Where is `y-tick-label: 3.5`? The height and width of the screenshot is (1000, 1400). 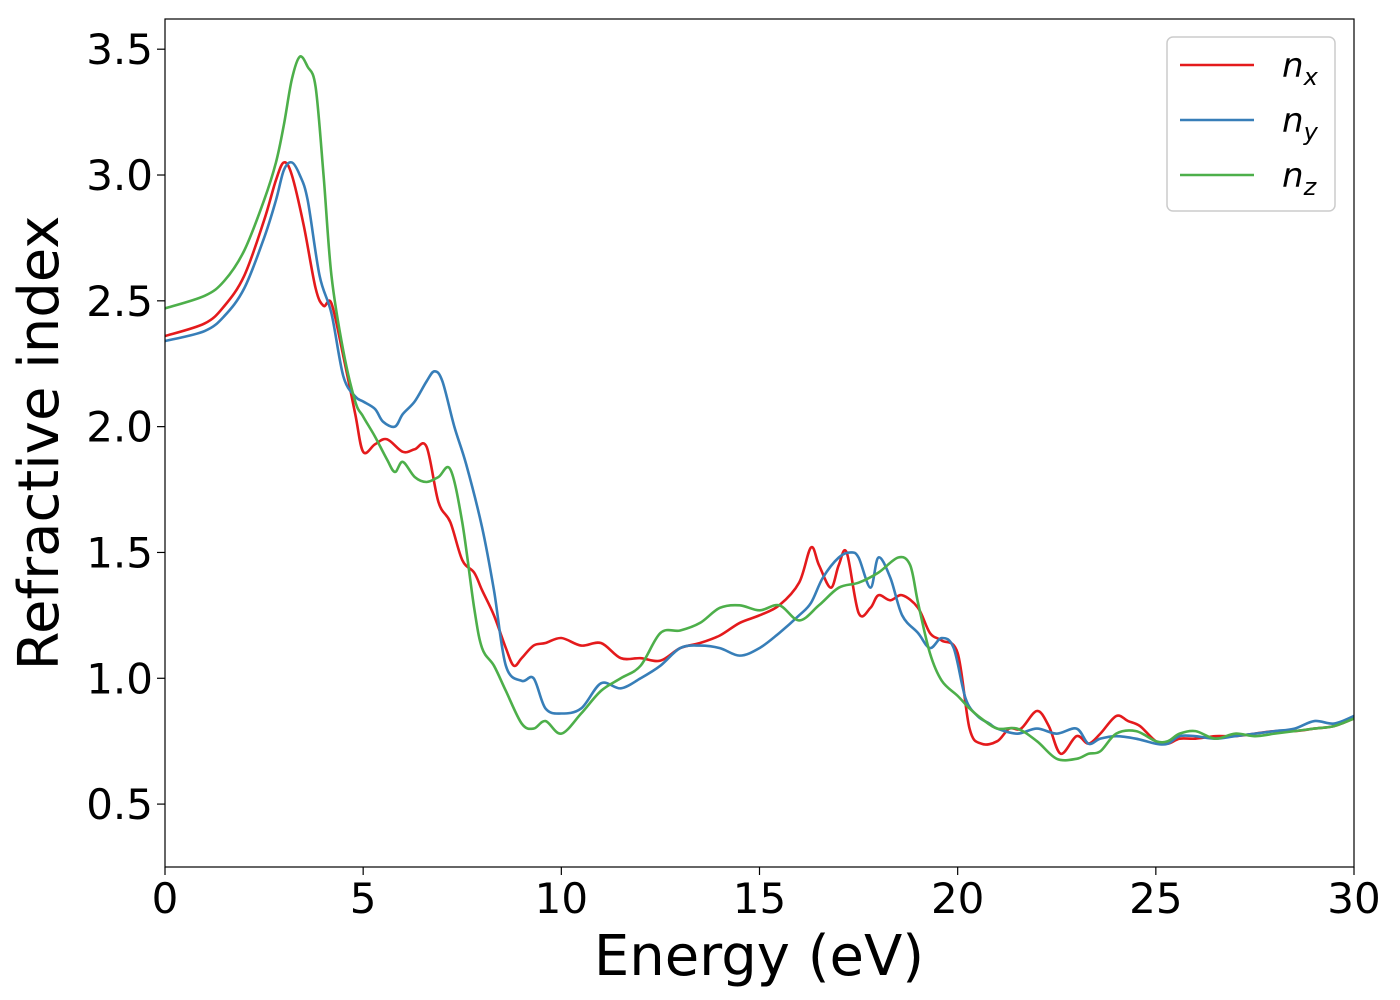 y-tick-label: 3.5 is located at coordinates (119, 49).